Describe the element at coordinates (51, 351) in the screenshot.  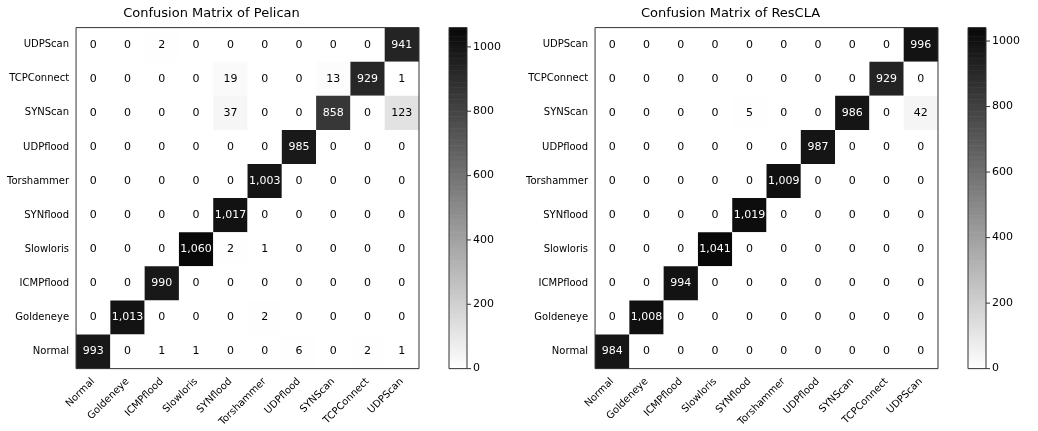
I see `y-tick-label: Normal` at that location.